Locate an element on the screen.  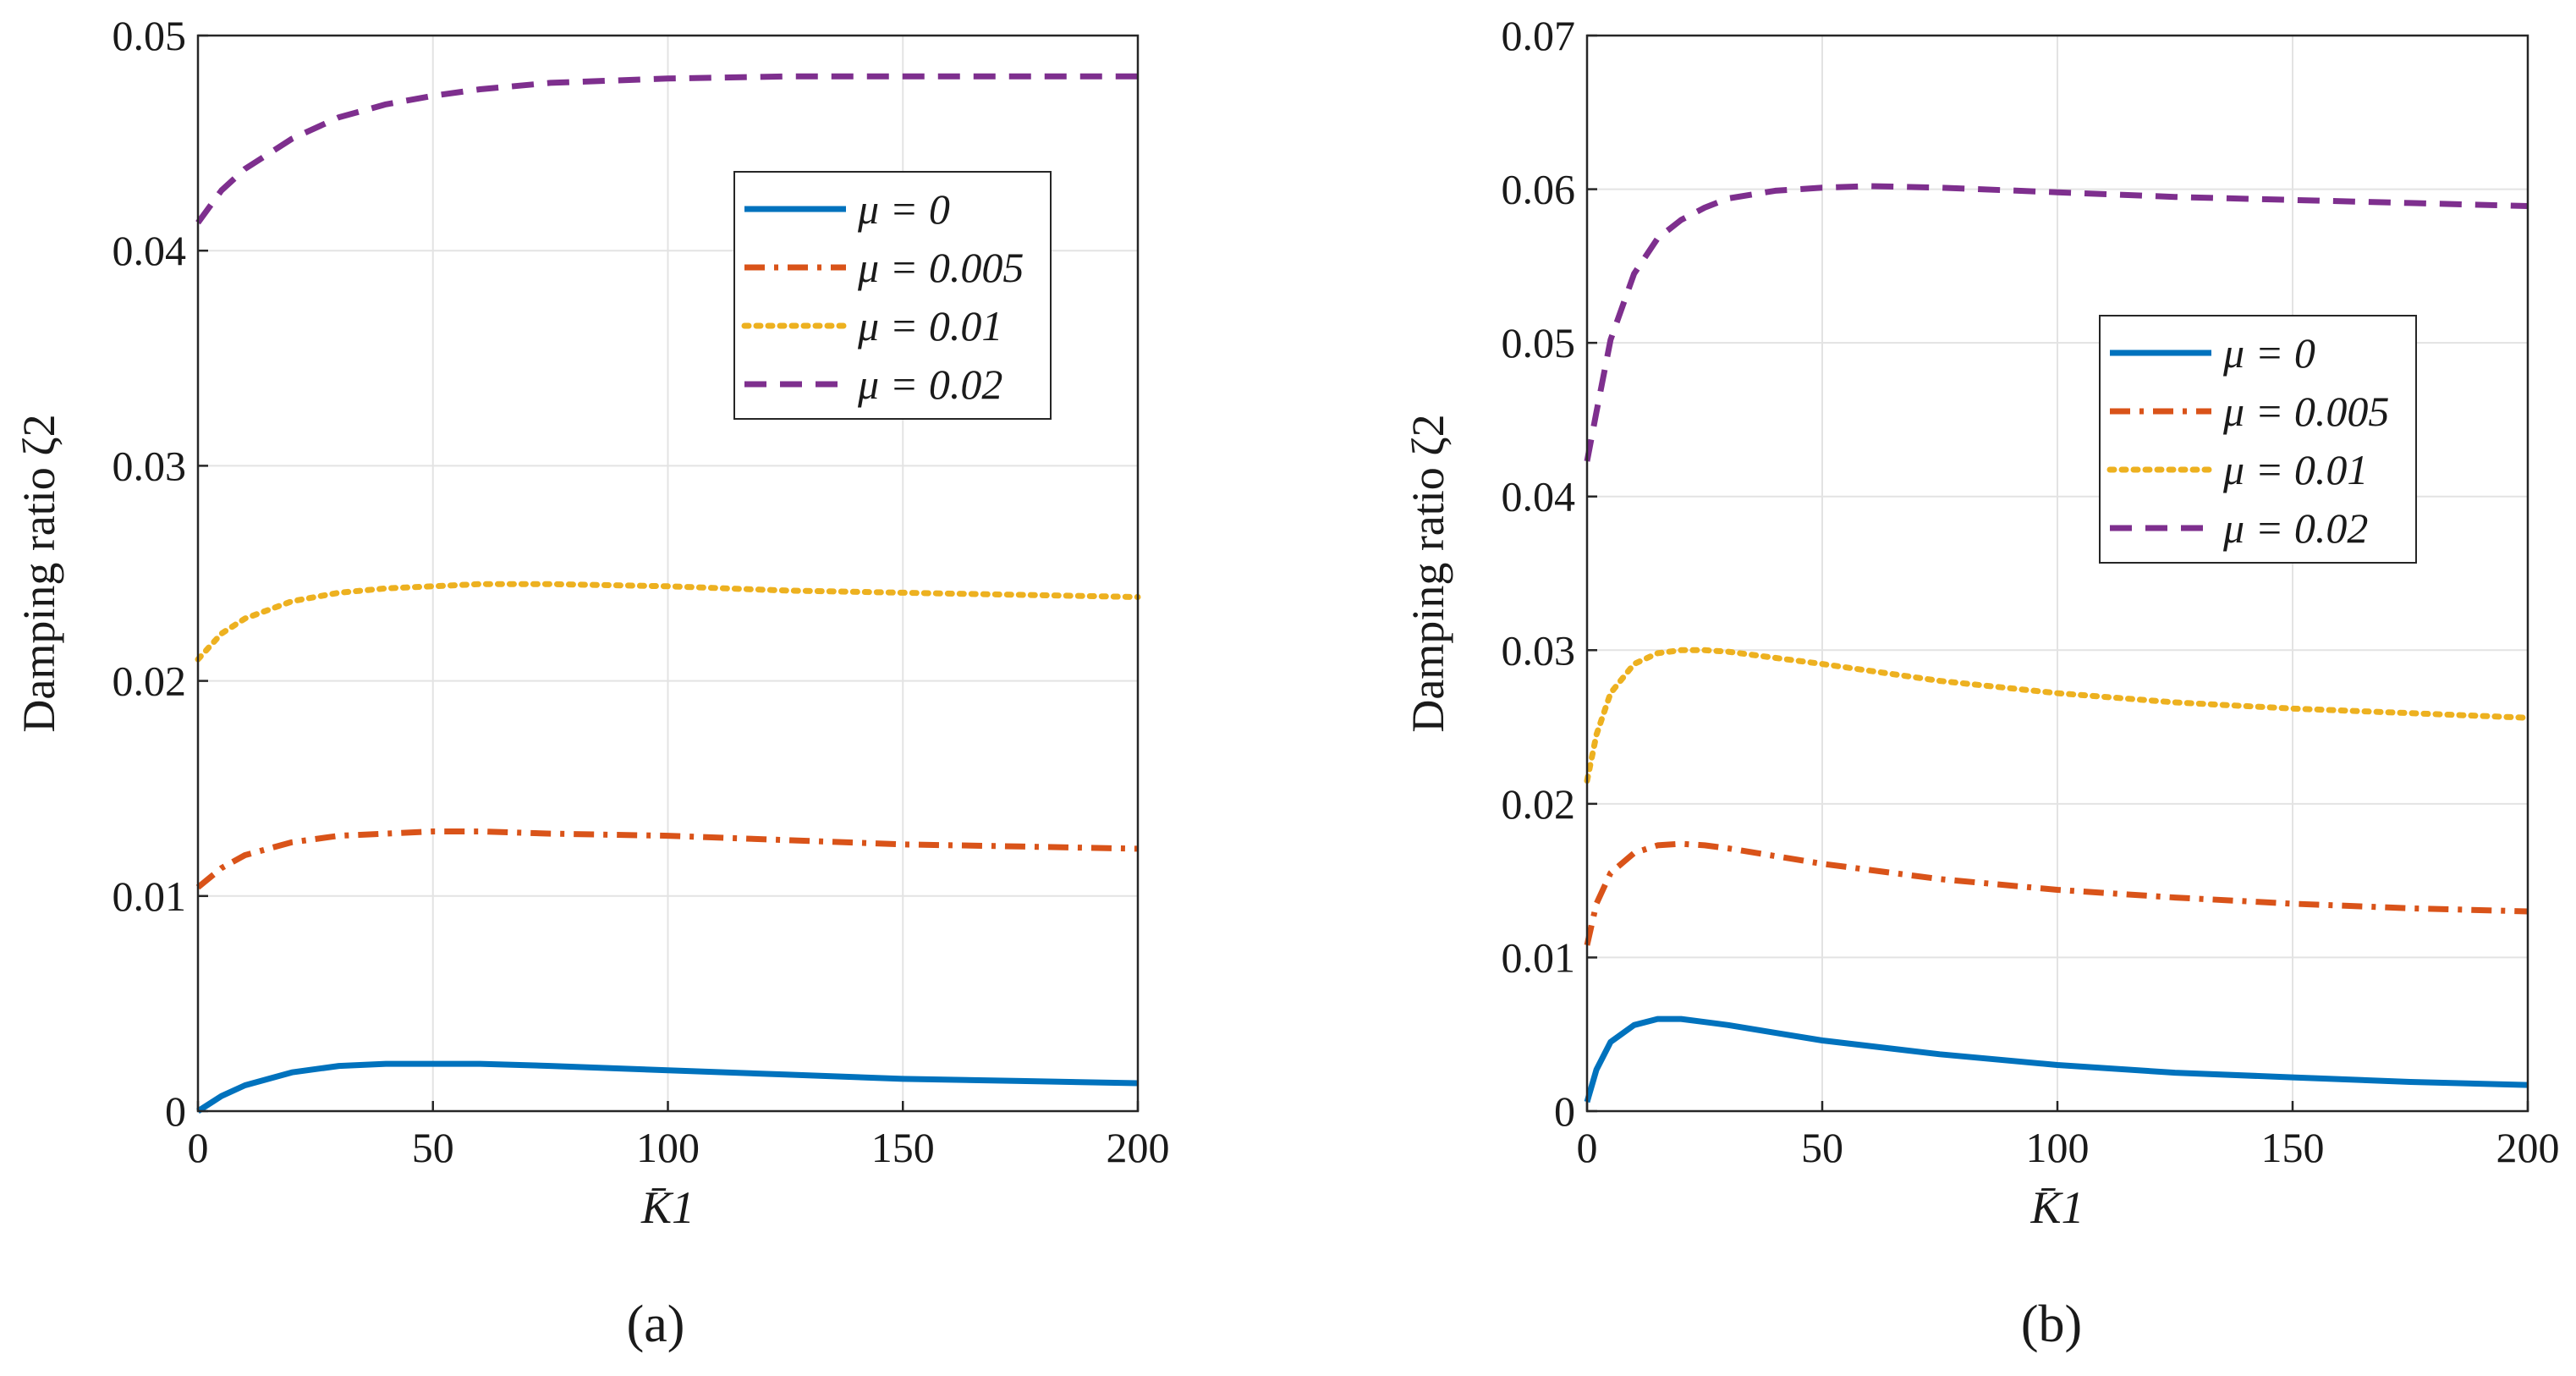
y-tick-label: 0.07 is located at coordinates (1539, 35).